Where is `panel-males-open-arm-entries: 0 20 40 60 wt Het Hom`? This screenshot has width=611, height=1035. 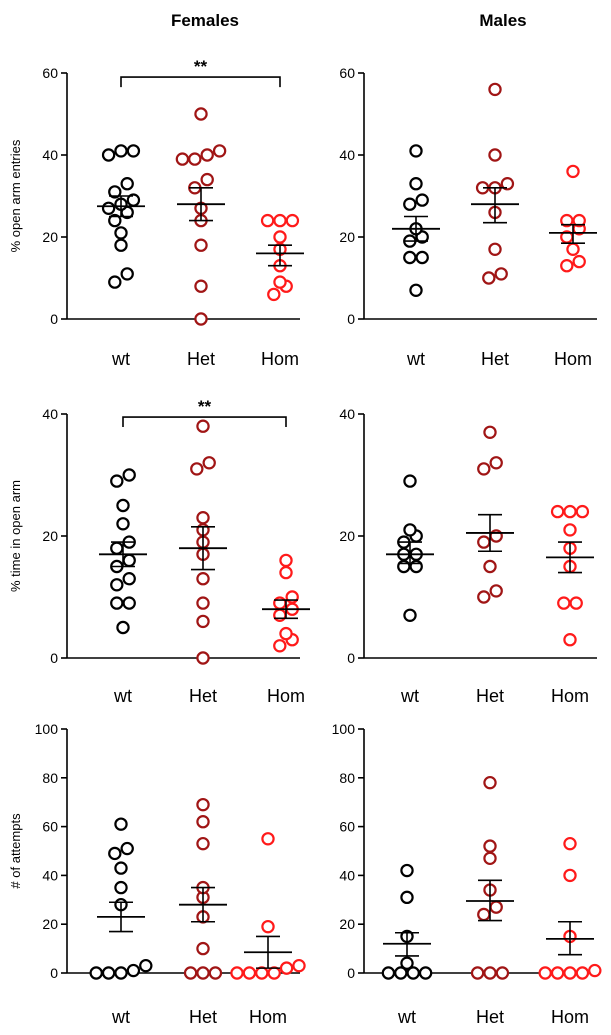 panel-males-open-arm-entries: 0 20 40 60 wt Het Hom is located at coordinates (468, 217).